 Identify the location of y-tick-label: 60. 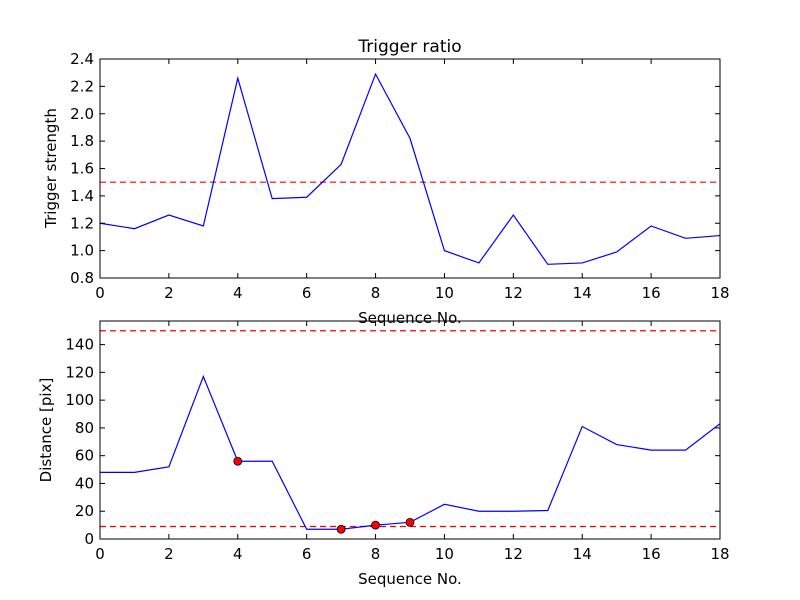
(84, 456).